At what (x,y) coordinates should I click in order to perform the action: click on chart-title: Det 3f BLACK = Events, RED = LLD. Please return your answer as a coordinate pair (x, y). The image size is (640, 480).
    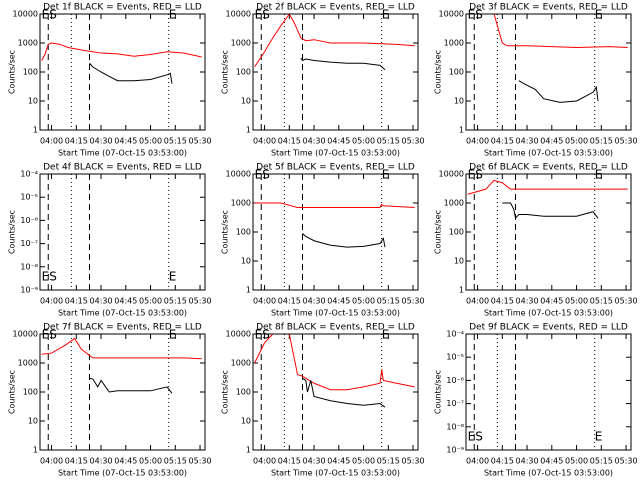
    Looking at the image, I should click on (548, 8).